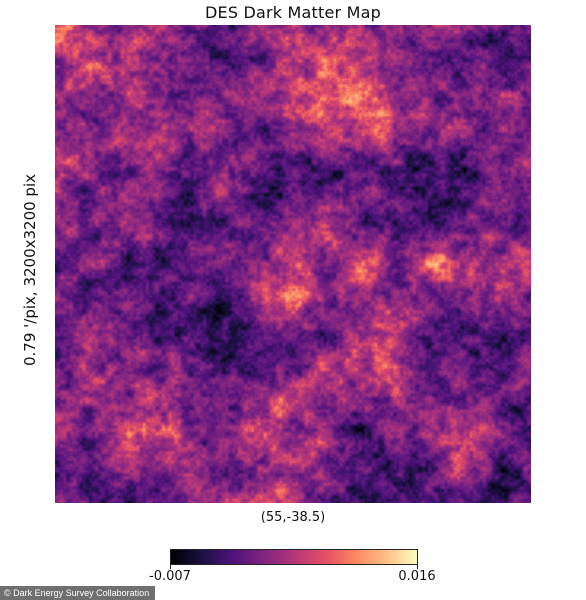 The width and height of the screenshot is (586, 600). Describe the element at coordinates (170, 576) in the screenshot. I see `colorbar-min-label: -0.007` at that location.